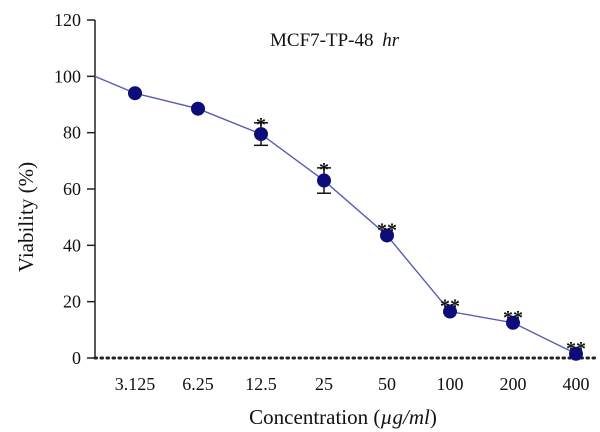 The width and height of the screenshot is (600, 432). Describe the element at coordinates (72, 133) in the screenshot. I see `y-tick-label: 80` at that location.